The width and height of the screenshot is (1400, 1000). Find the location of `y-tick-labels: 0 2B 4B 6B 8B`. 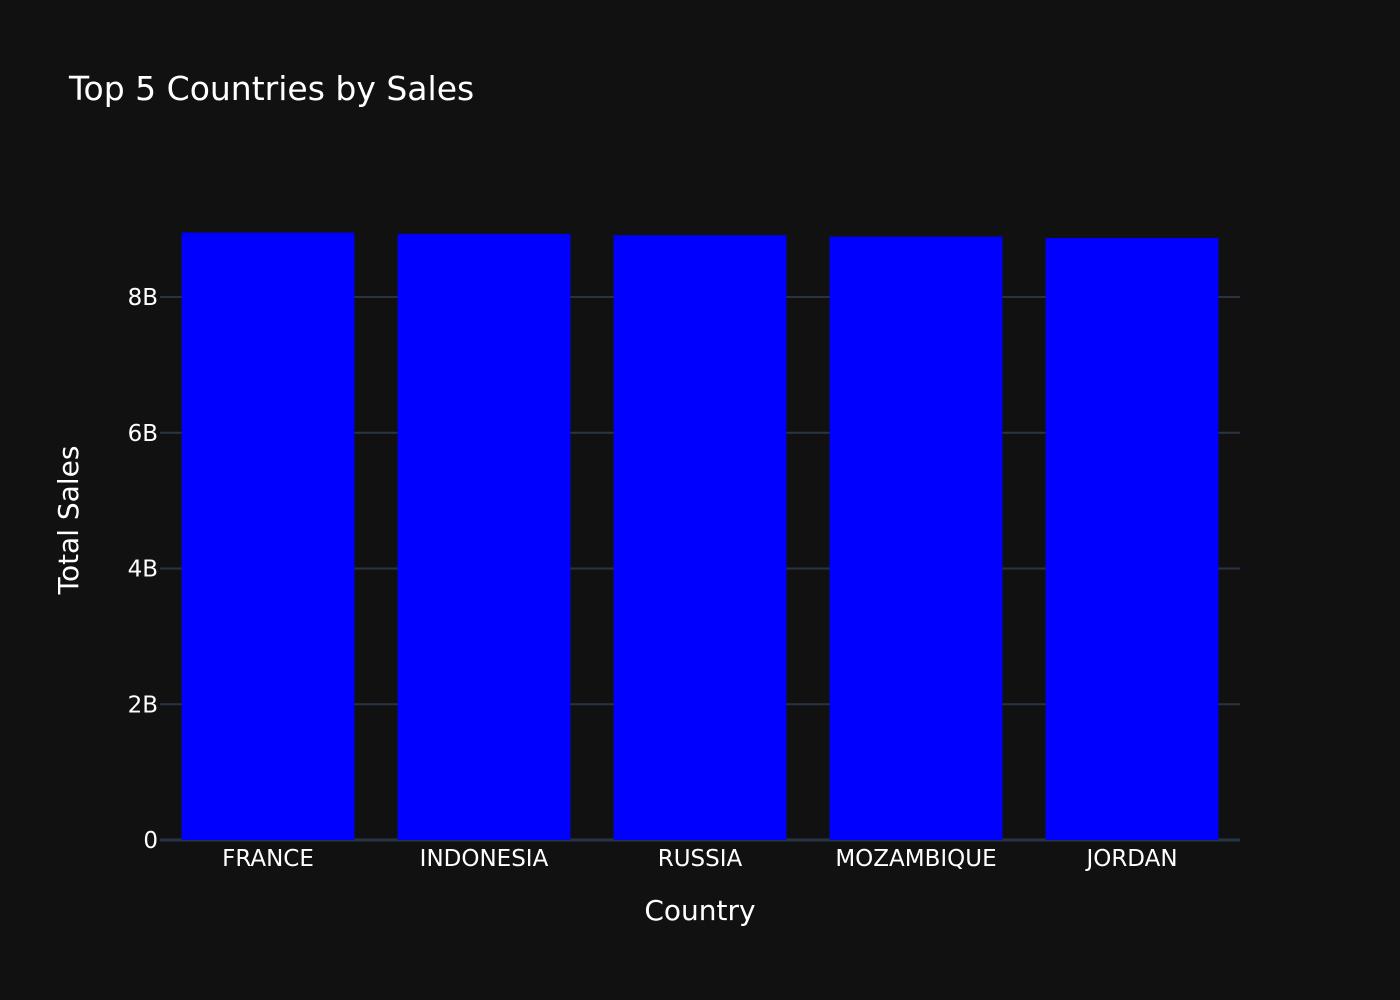

y-tick-labels: 0 2B 4B 6B 8B is located at coordinates (143, 569).